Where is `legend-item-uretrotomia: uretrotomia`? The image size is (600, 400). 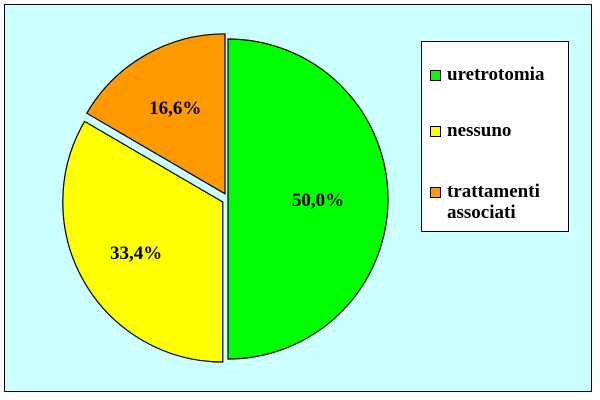
legend-item-uretrotomia: uretrotomia is located at coordinates (497, 74).